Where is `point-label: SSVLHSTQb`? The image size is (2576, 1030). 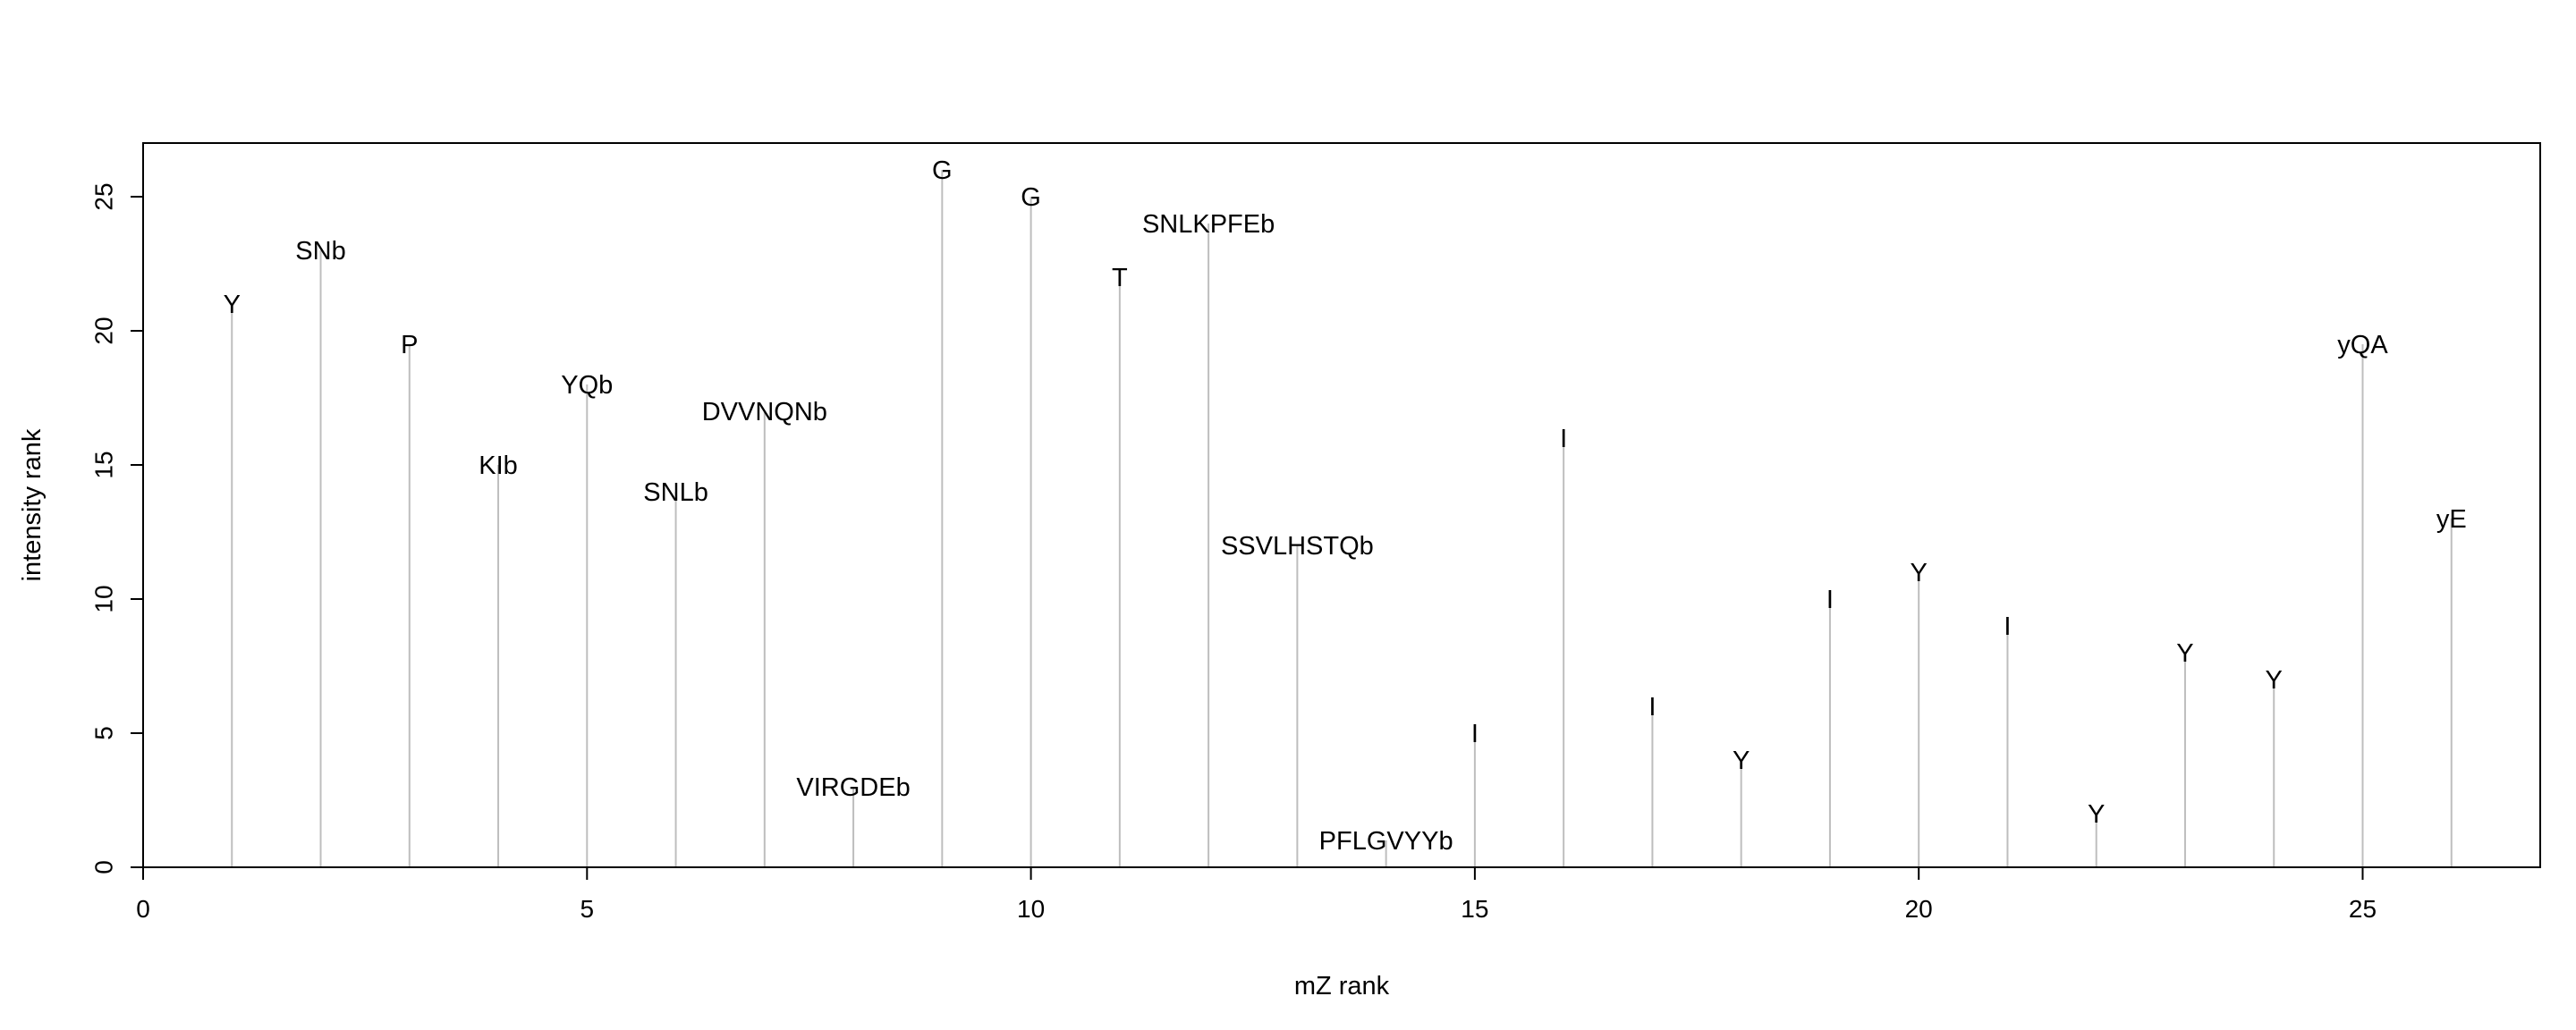
point-label: SSVLHSTQb is located at coordinates (1297, 546).